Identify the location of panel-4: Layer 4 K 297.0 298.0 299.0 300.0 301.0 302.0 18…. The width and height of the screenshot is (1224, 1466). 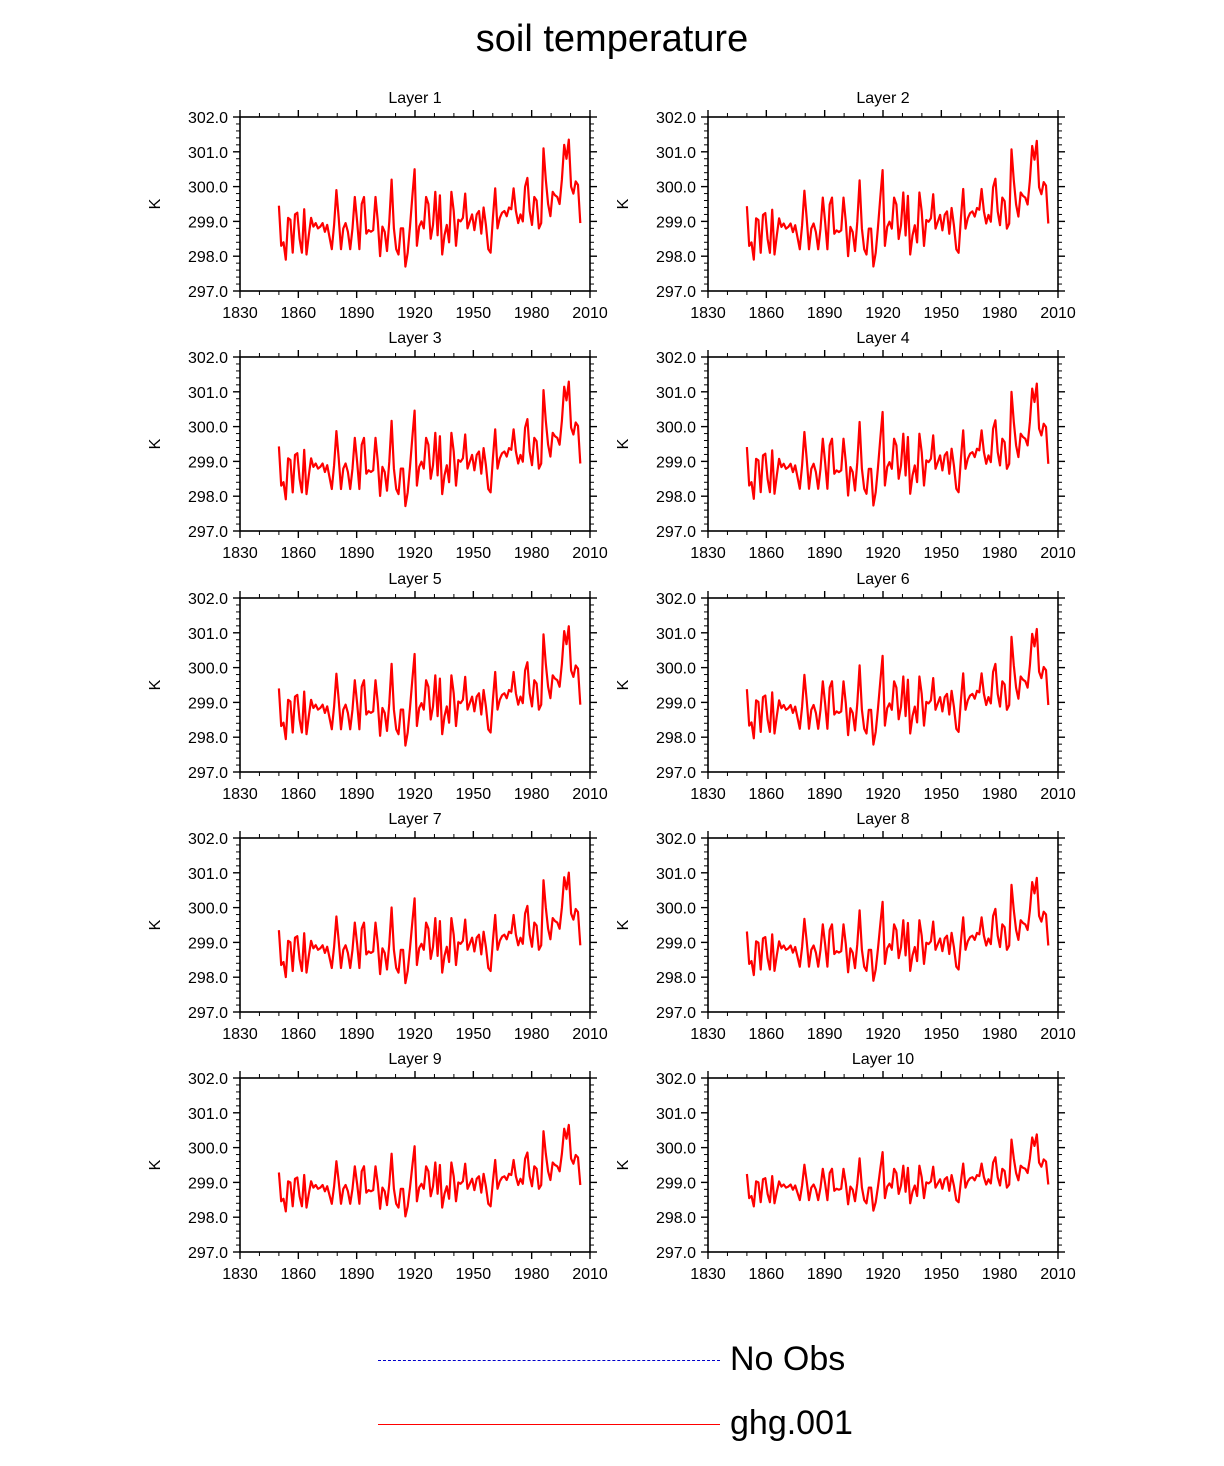
(845, 446).